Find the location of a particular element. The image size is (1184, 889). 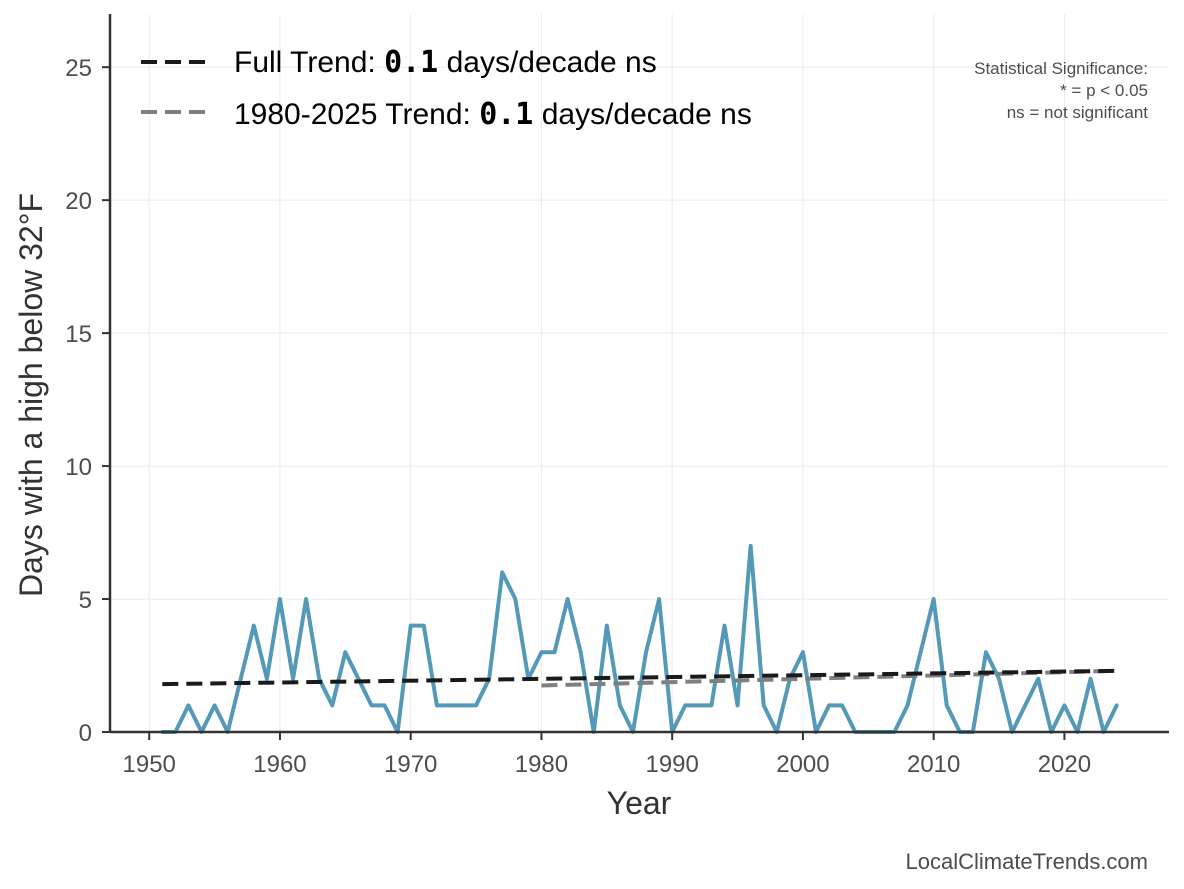

legend-full-trend-value: 0.1 is located at coordinates (411, 62).